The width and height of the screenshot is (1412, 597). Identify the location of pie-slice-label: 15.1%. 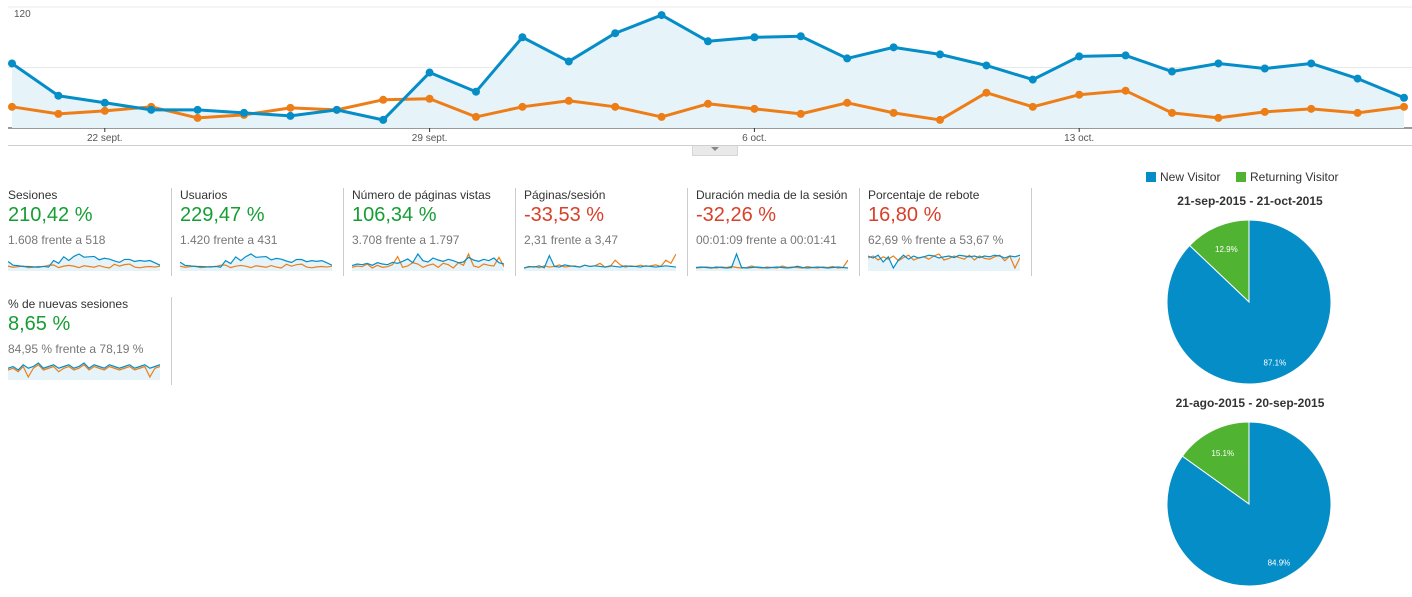
(1222, 453).